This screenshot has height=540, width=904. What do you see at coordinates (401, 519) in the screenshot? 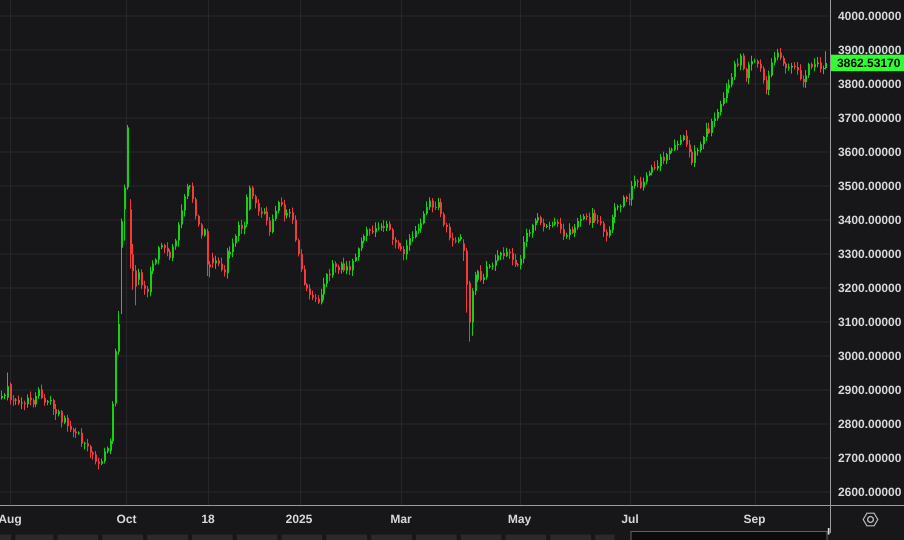
I see `svg-text: Mar` at bounding box center [401, 519].